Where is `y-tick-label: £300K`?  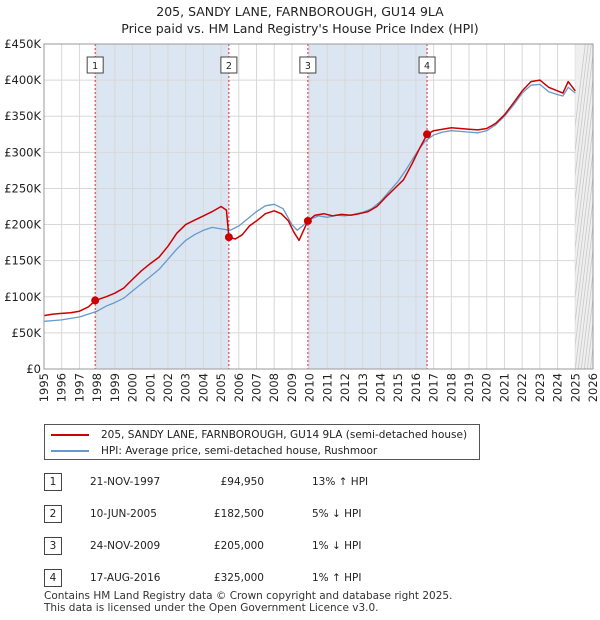
y-tick-label: £300K is located at coordinates (22, 152).